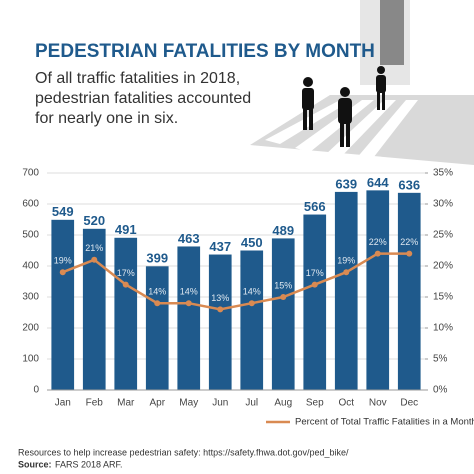 This screenshot has width=474, height=474. What do you see at coordinates (30, 297) in the screenshot?
I see `y-tick-label: 300` at bounding box center [30, 297].